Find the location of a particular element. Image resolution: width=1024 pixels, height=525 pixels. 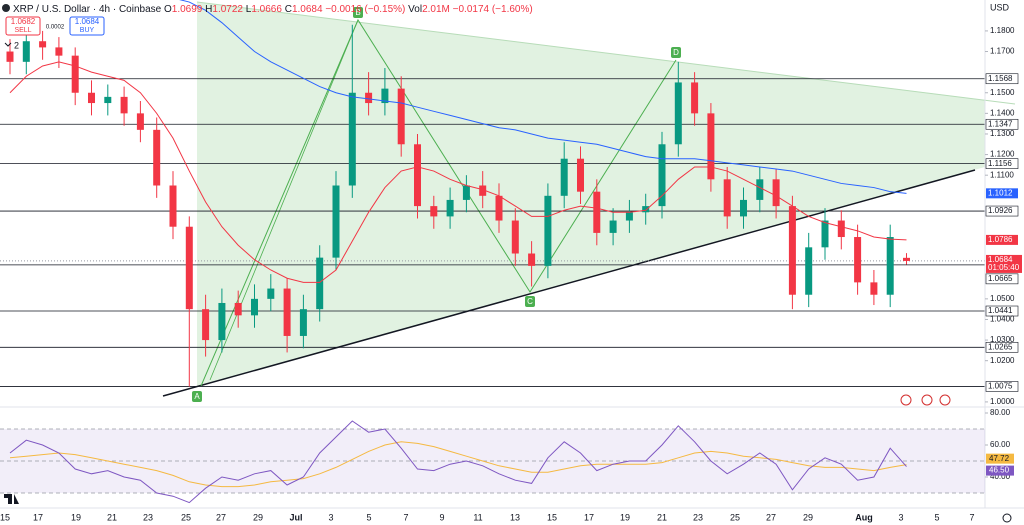

event-flags is located at coordinates (925, 400).